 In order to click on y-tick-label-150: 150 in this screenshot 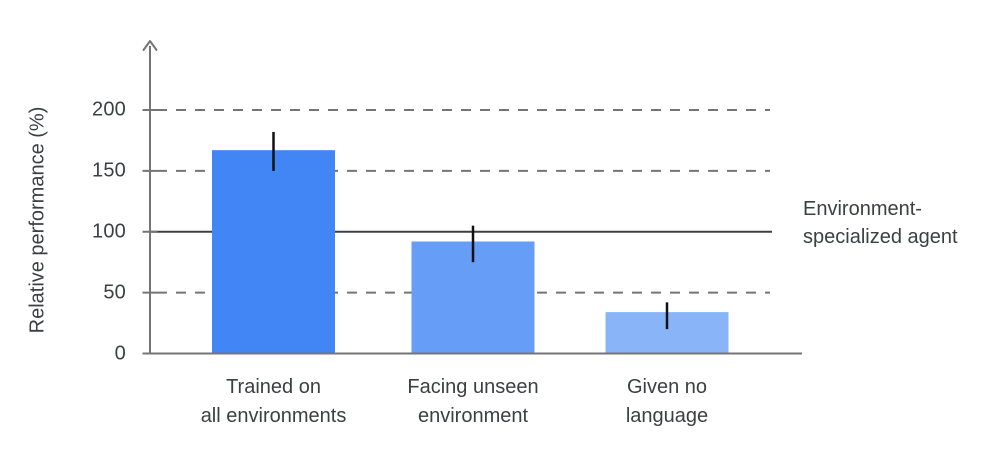, I will do `click(109, 170)`.